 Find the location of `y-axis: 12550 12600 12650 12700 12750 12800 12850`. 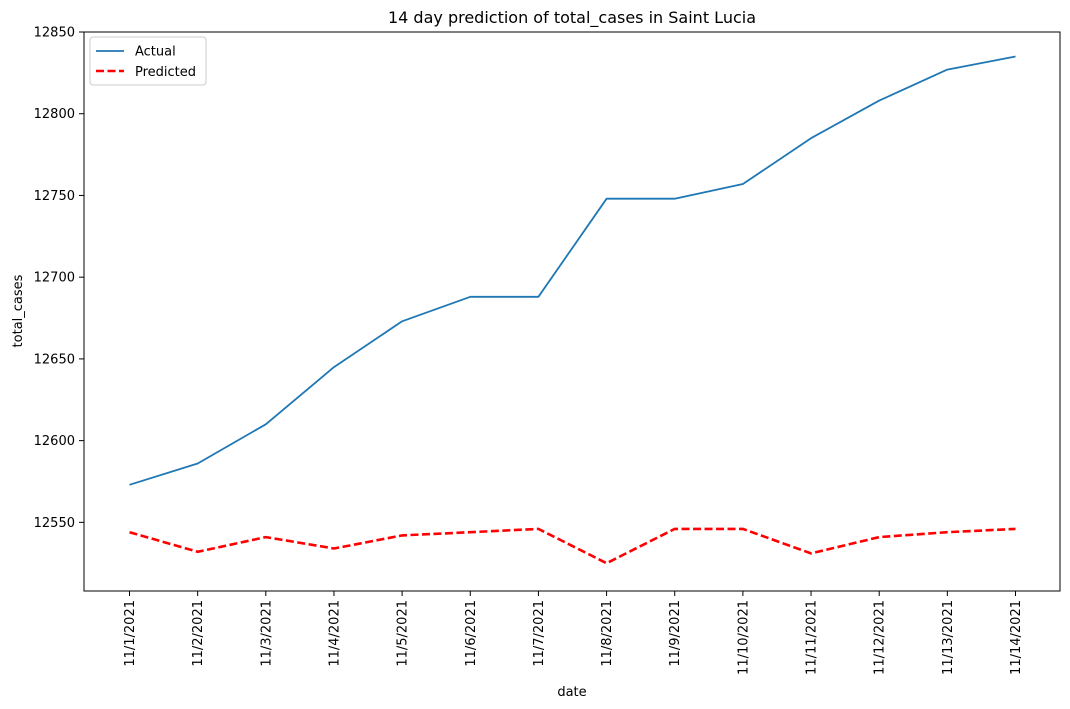

y-axis: 12550 12600 12650 12700 12750 12800 12850 is located at coordinates (59, 278).